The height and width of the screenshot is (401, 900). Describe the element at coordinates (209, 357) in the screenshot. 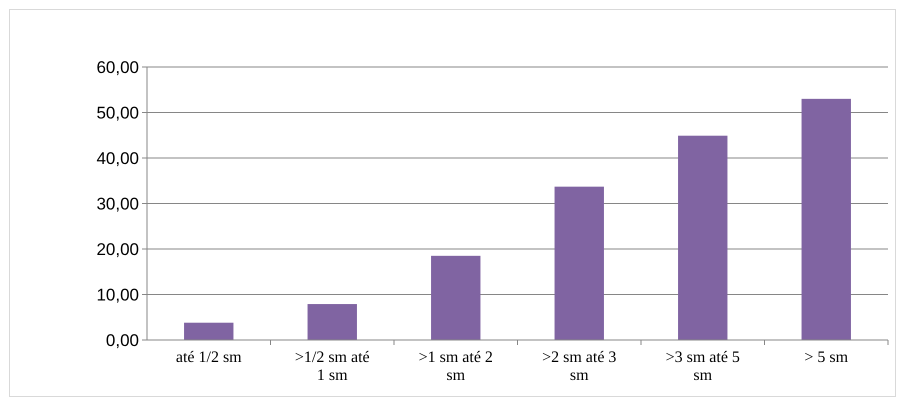

I see `x-tick-label: até 1/2 sm` at that location.